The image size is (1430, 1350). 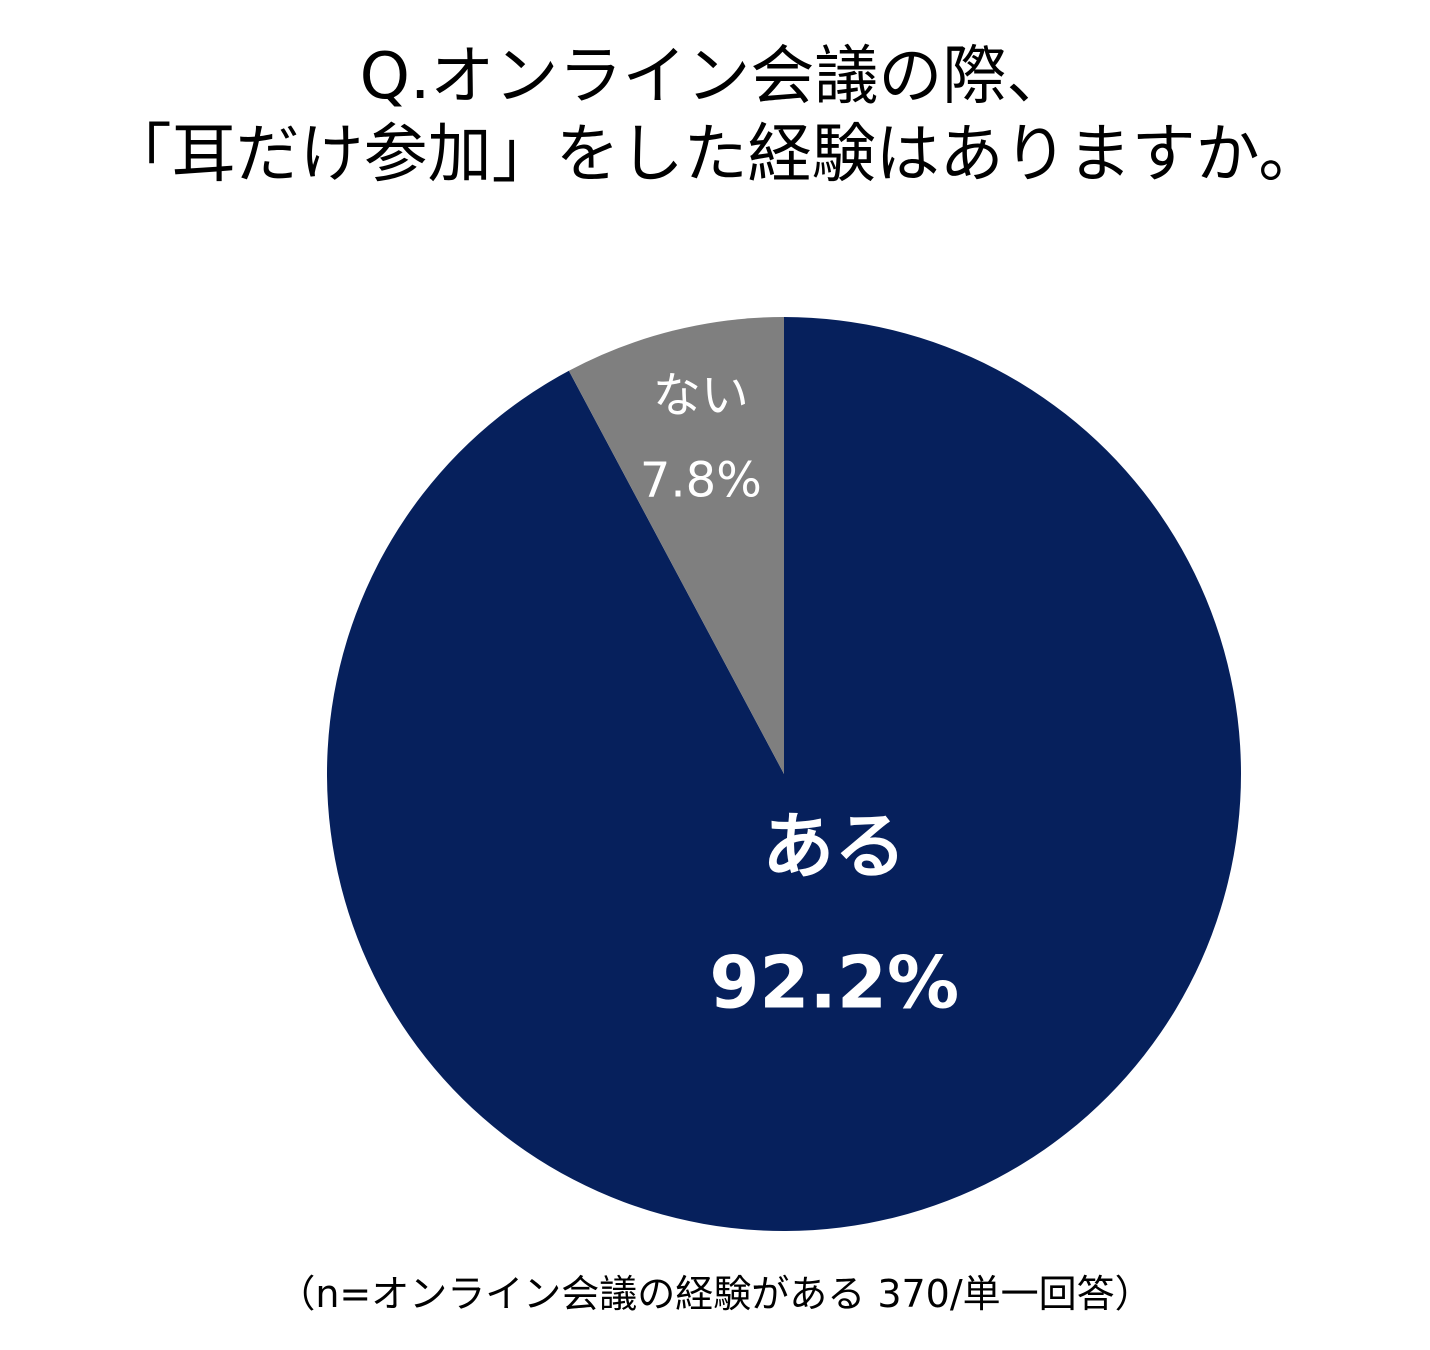 What do you see at coordinates (799, 695) in the screenshot?
I see `pie-labels: ある 92.2% ない 7.8%` at bounding box center [799, 695].